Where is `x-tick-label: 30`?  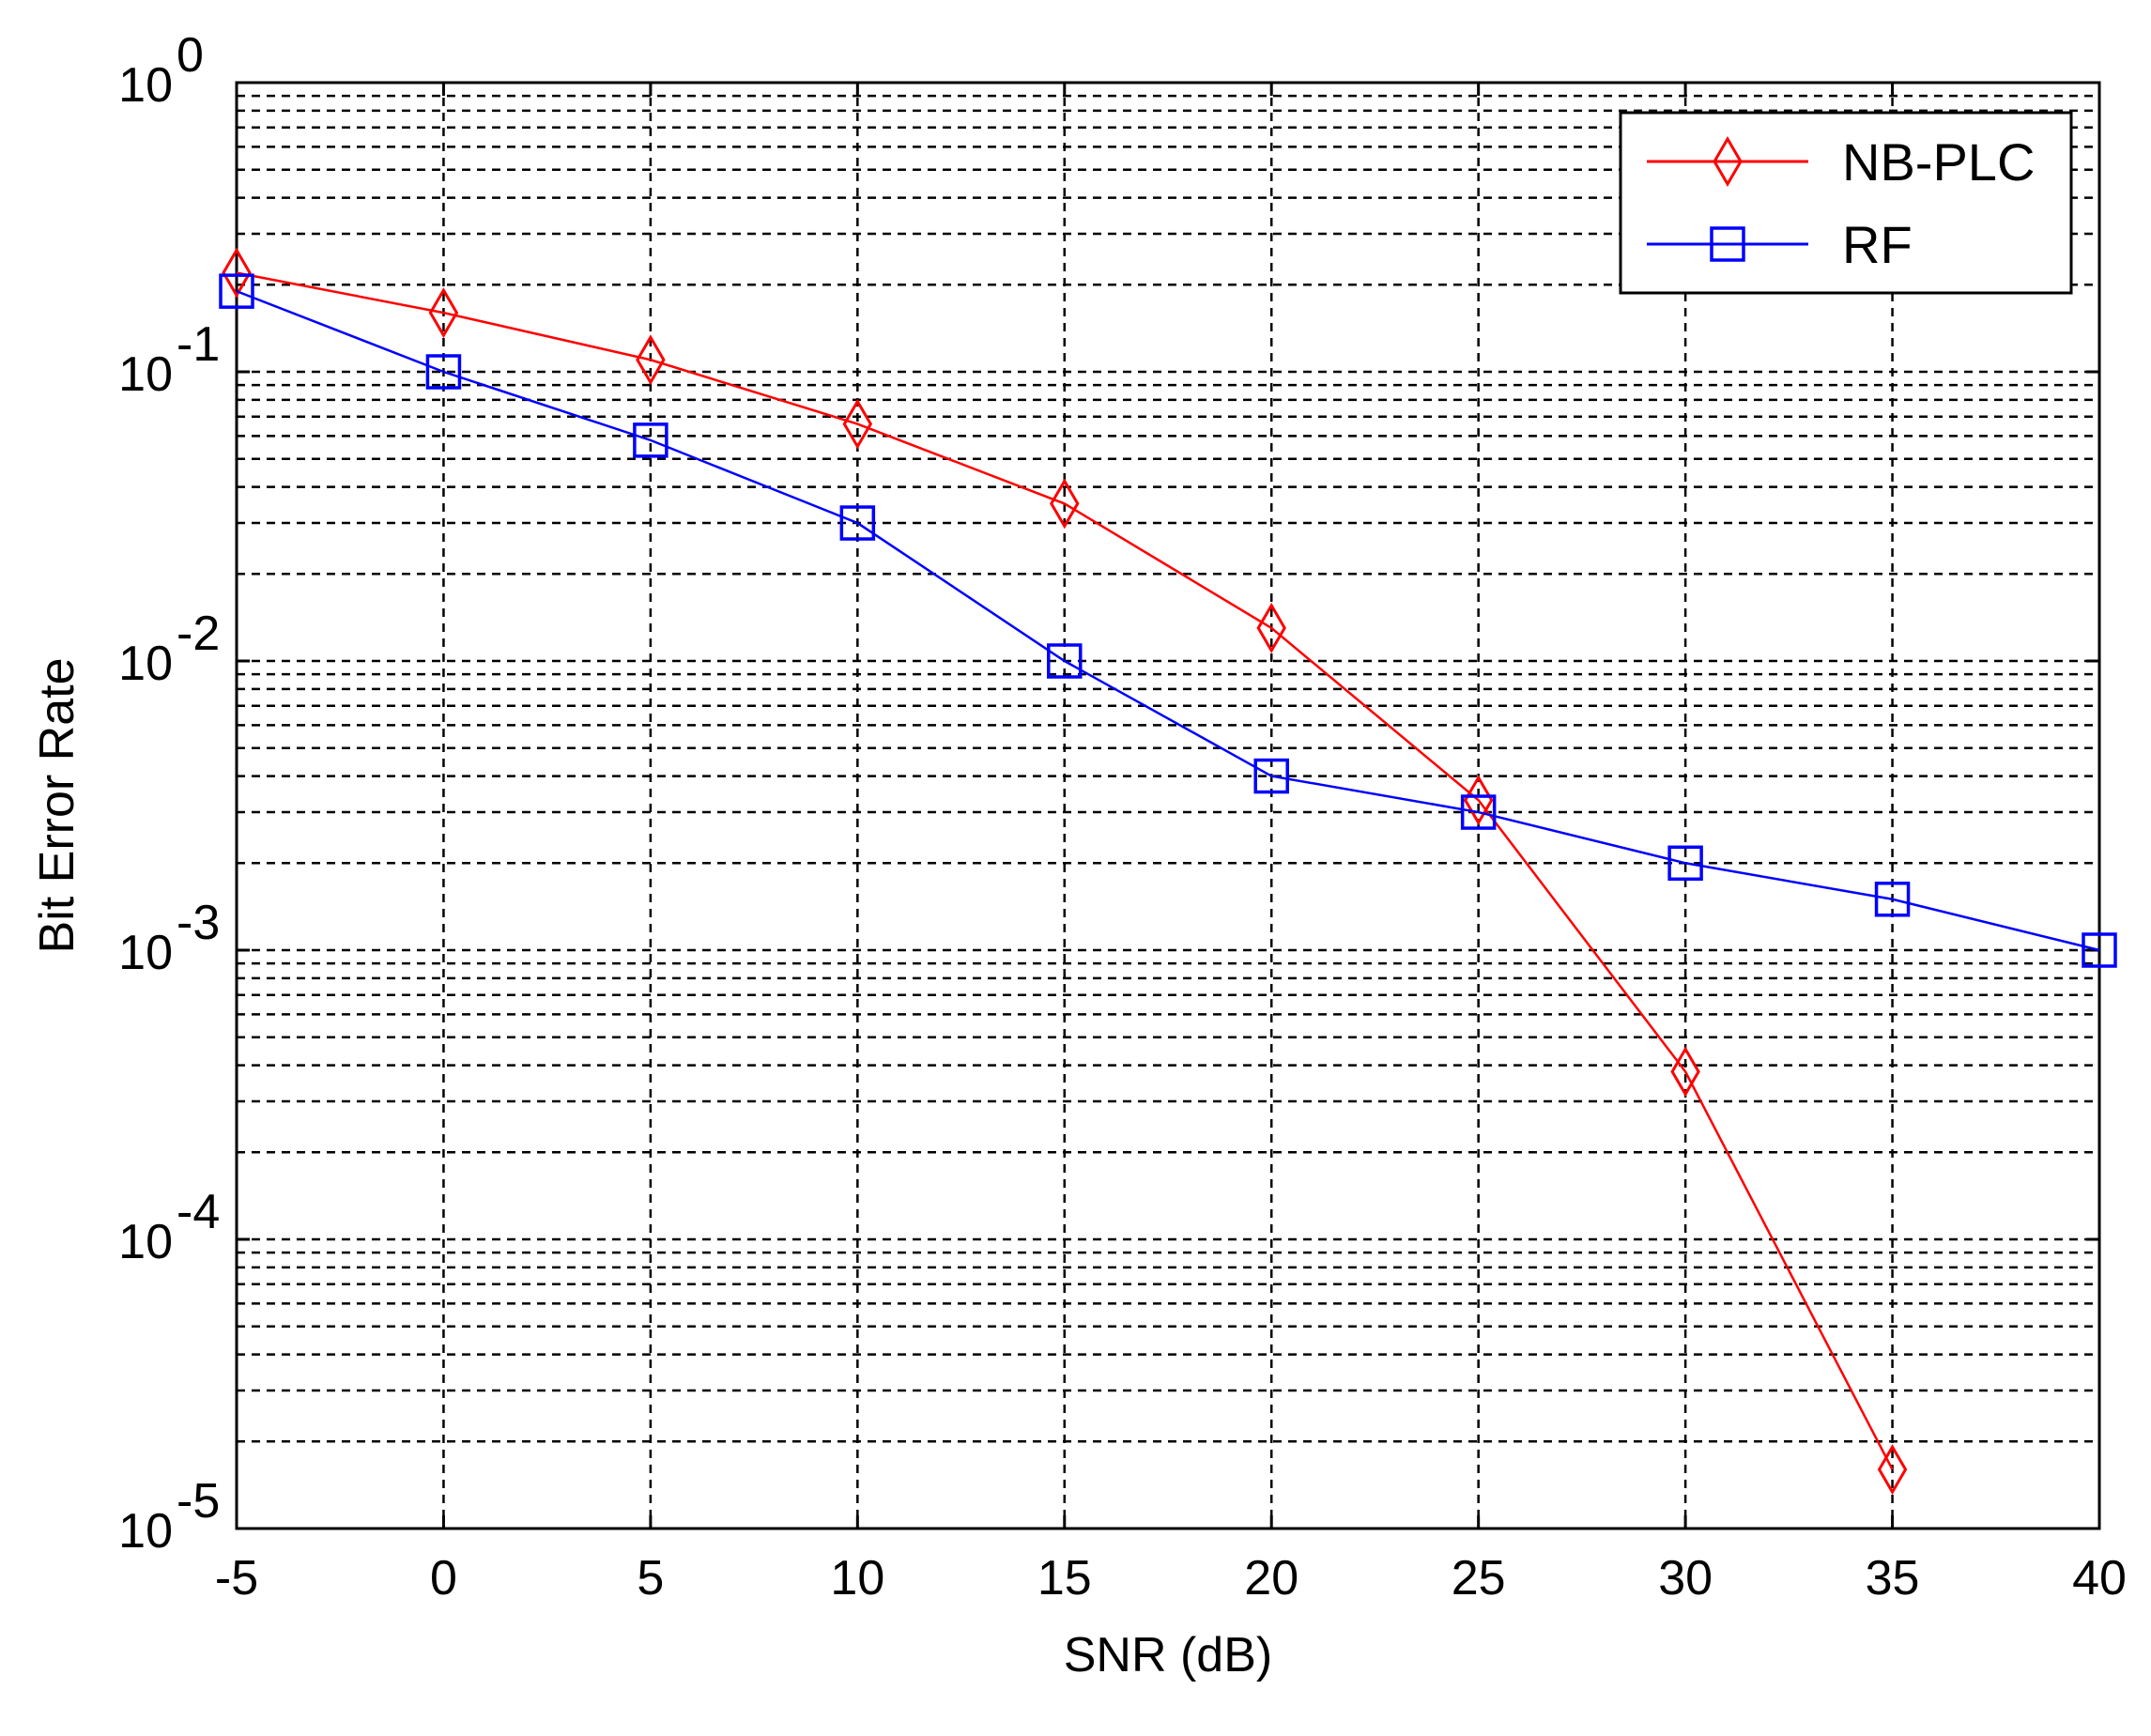
x-tick-label: 30 is located at coordinates (1686, 1578).